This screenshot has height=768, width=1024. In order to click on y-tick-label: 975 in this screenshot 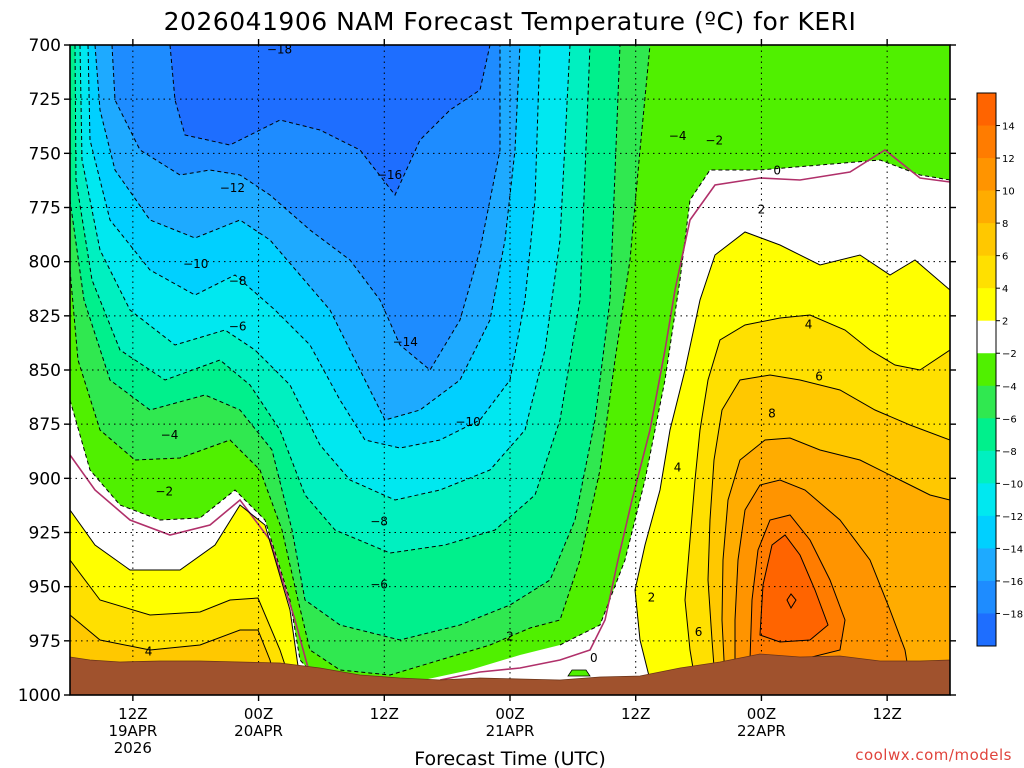, I will do `click(45, 642)`.